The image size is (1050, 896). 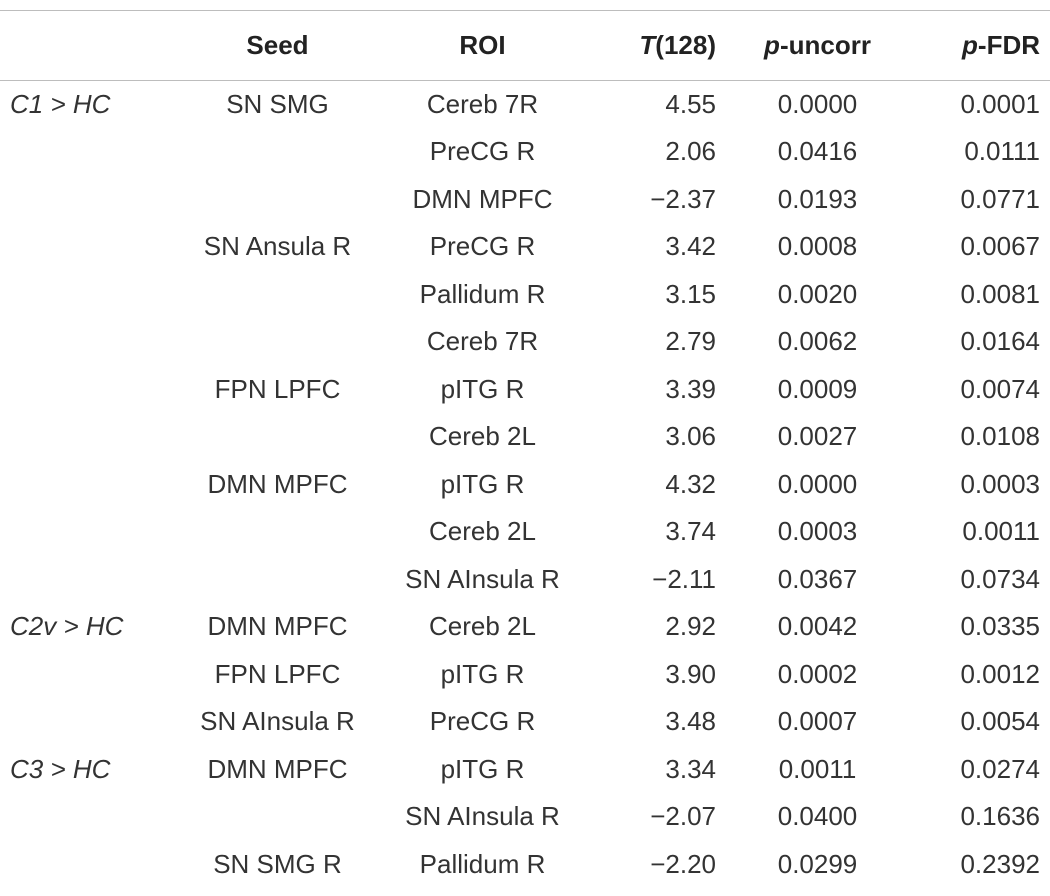 What do you see at coordinates (690, 768) in the screenshot?
I see `cell-t-value: 3.34` at bounding box center [690, 768].